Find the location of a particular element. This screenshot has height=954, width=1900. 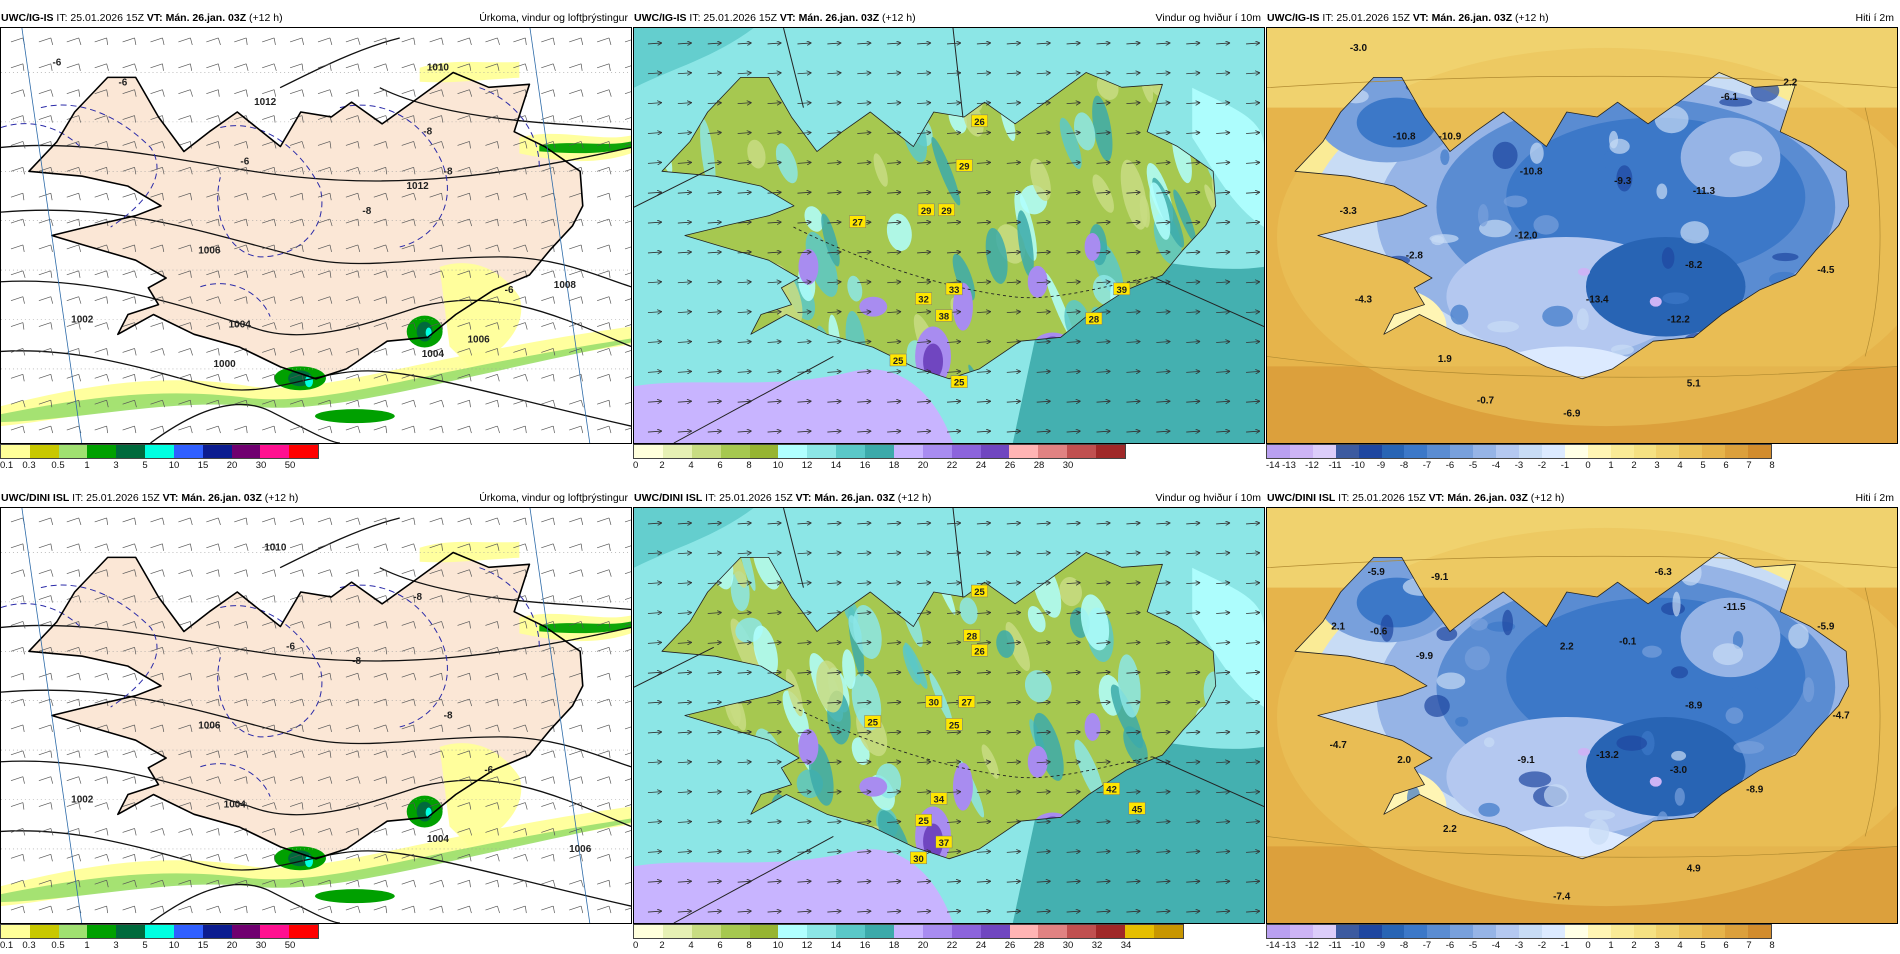

gust-label: 45 is located at coordinates (1137, 808).